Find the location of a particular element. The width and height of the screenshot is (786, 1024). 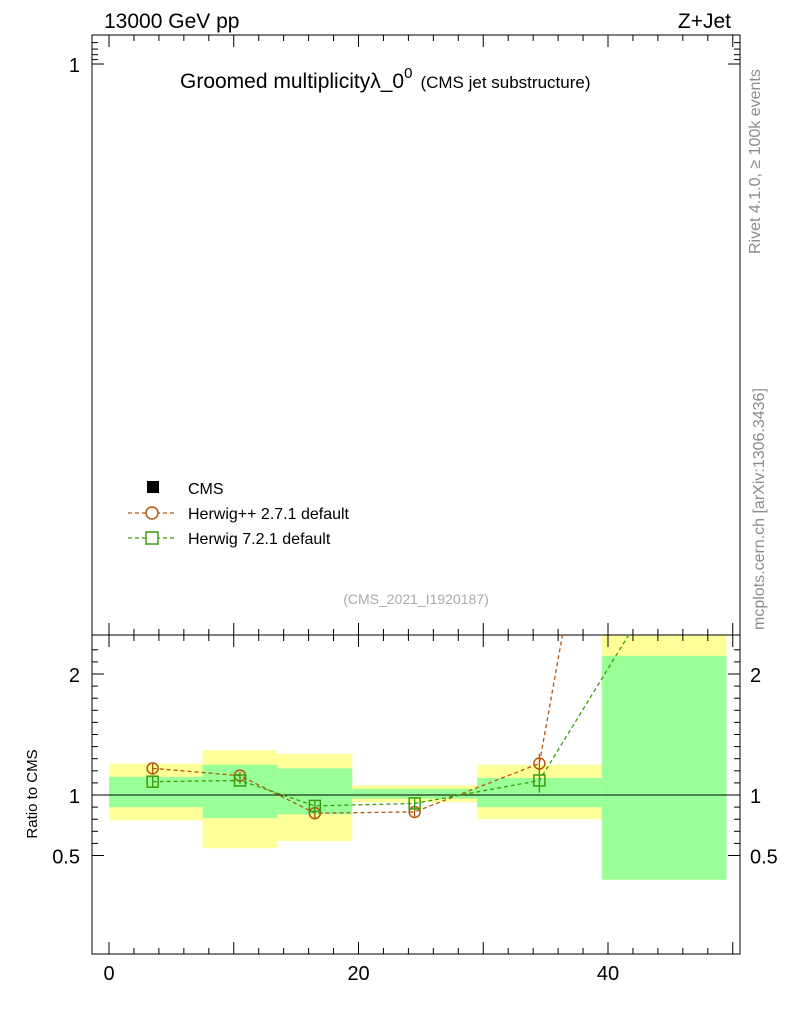

data-marks is located at coordinates (388, 727).